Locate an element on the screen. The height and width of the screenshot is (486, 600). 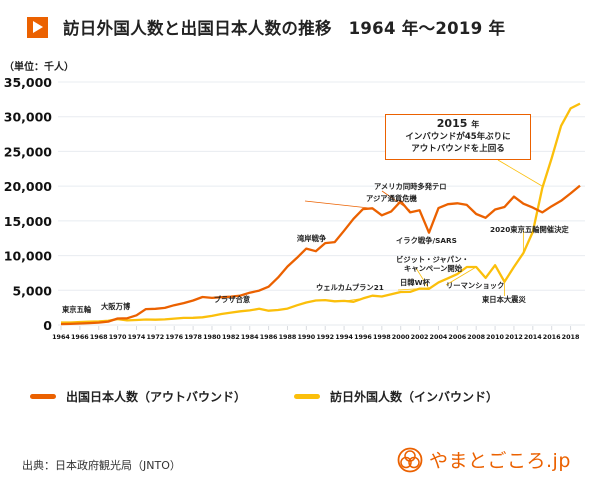
logo-text: やまとごころ.jp is located at coordinates (500, 461).